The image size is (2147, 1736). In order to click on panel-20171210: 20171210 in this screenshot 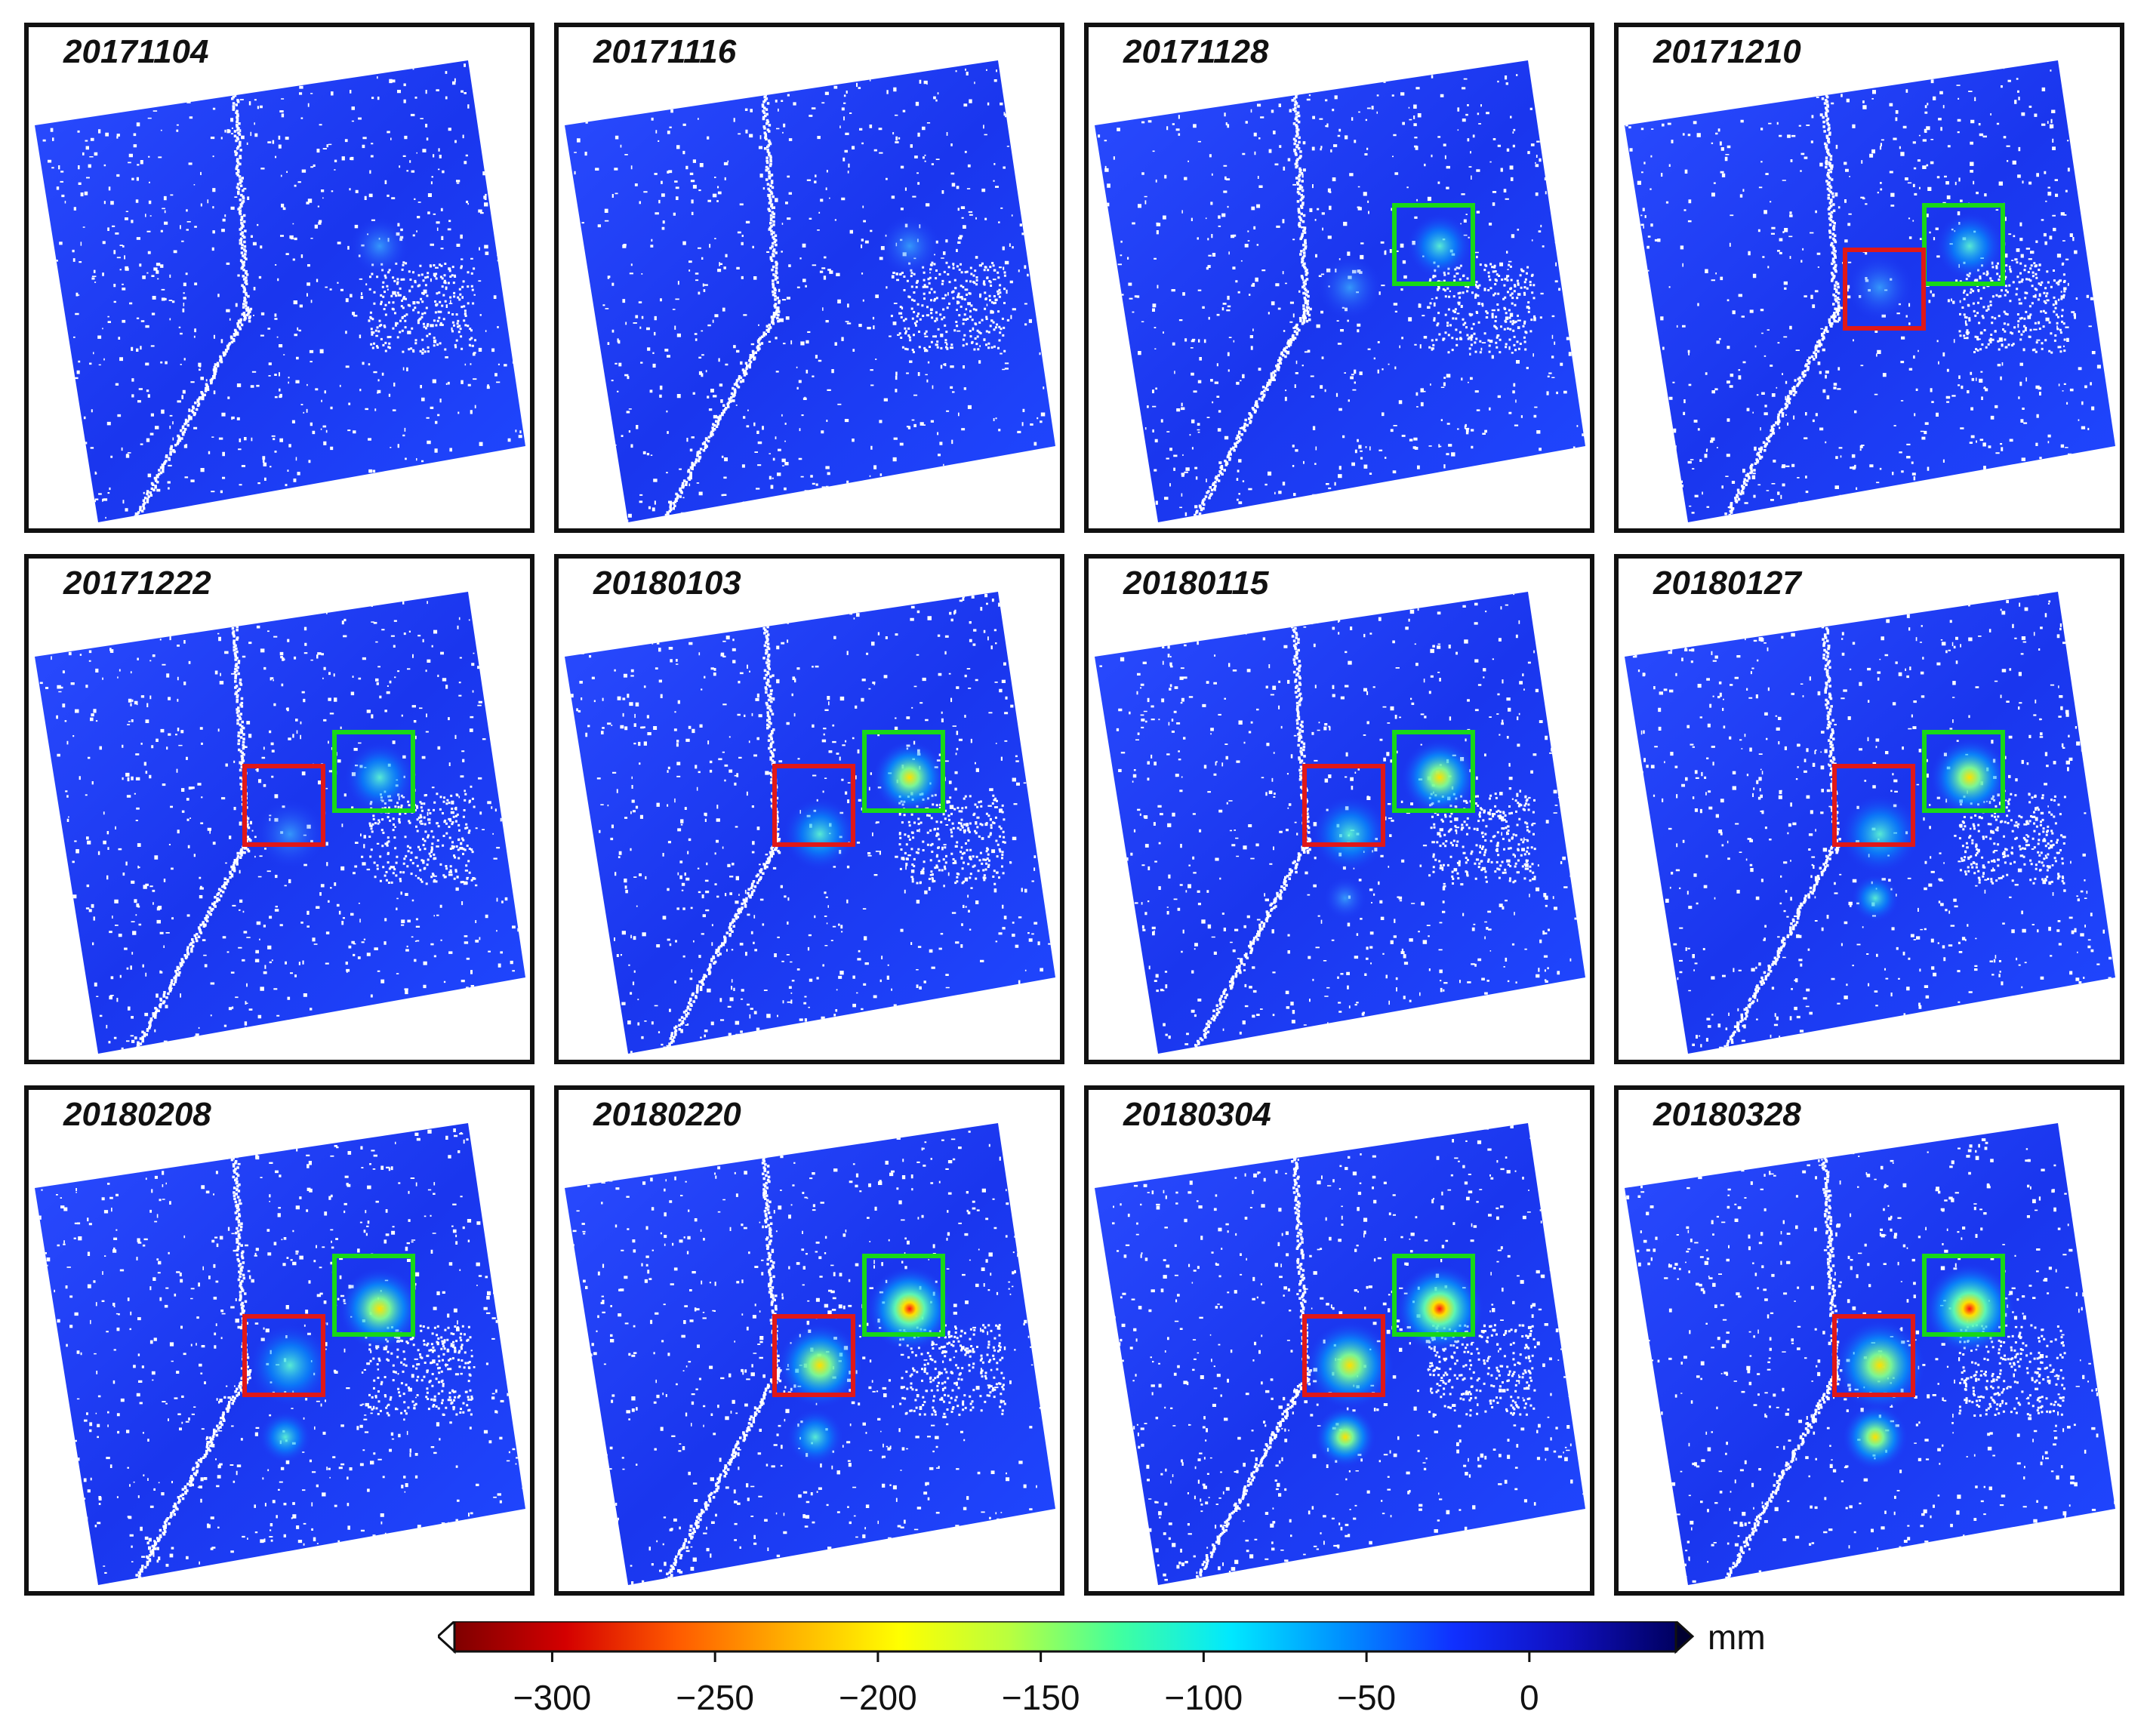, I will do `click(1869, 278)`.